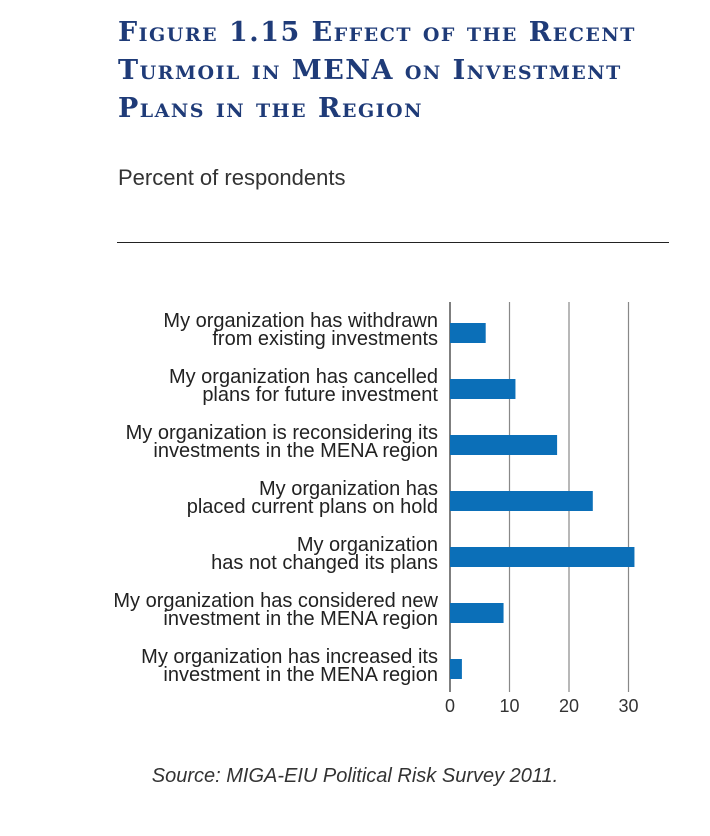 The width and height of the screenshot is (710, 836). Describe the element at coordinates (312, 507) in the screenshot. I see `category-label: placed current plans on hold` at that location.